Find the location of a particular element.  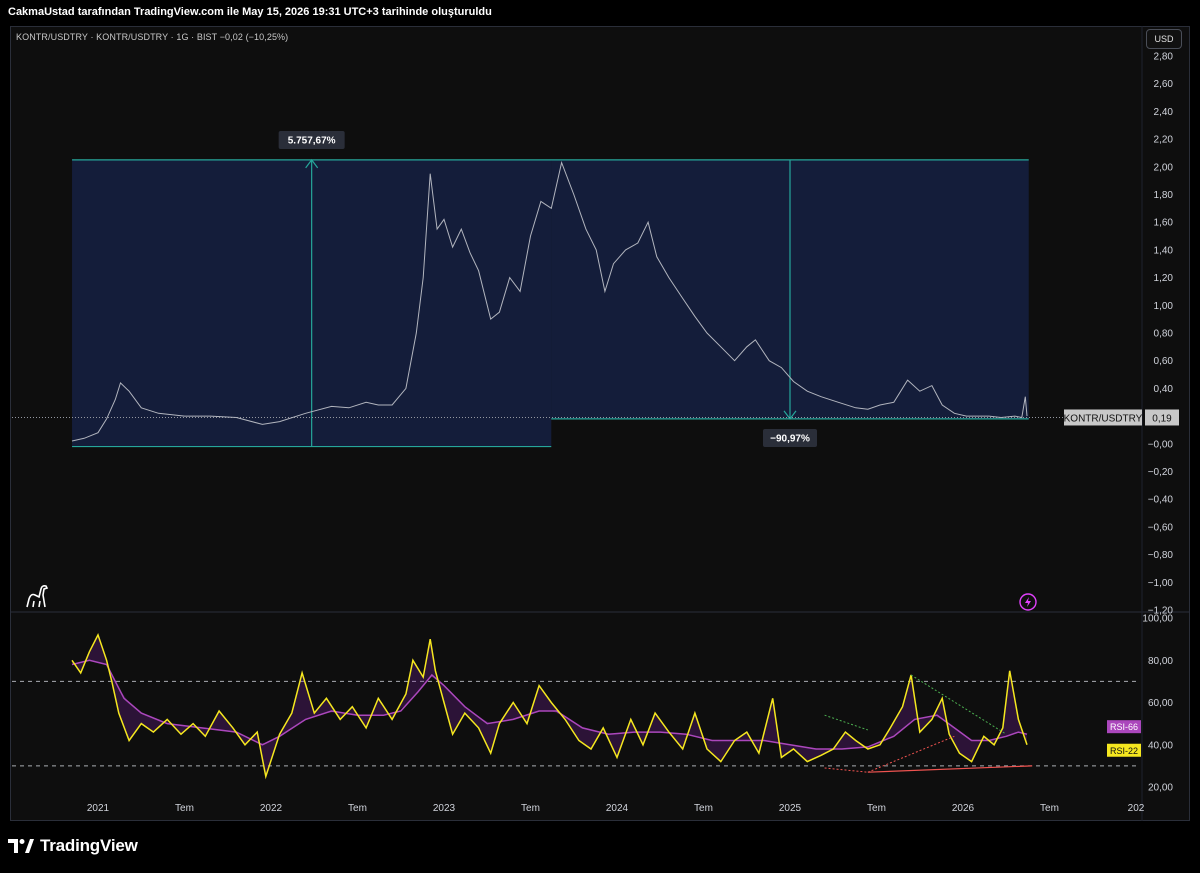

range-arrow-up-head is located at coordinates (312, 163).